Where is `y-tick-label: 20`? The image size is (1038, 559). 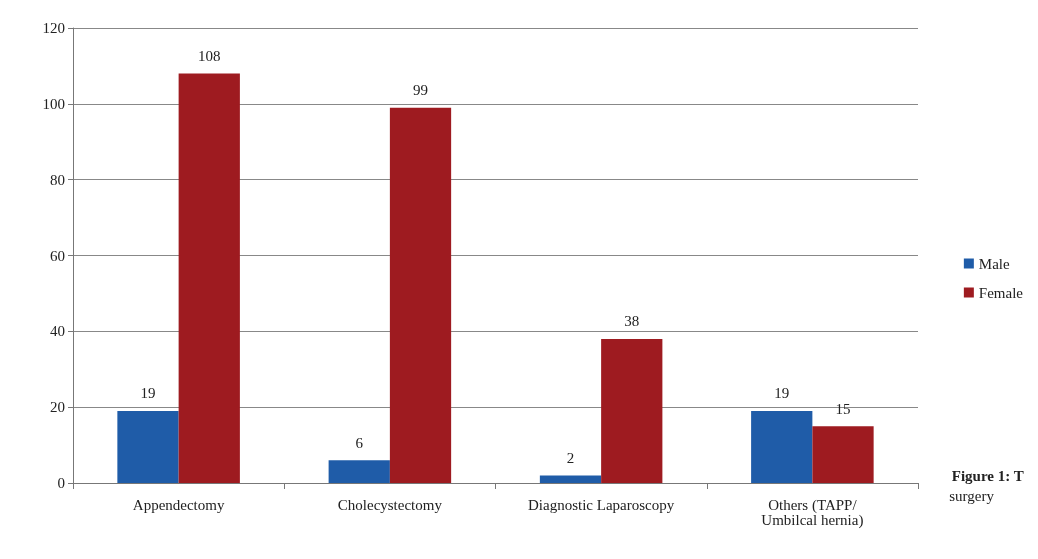
y-tick-label: 20 is located at coordinates (57, 407).